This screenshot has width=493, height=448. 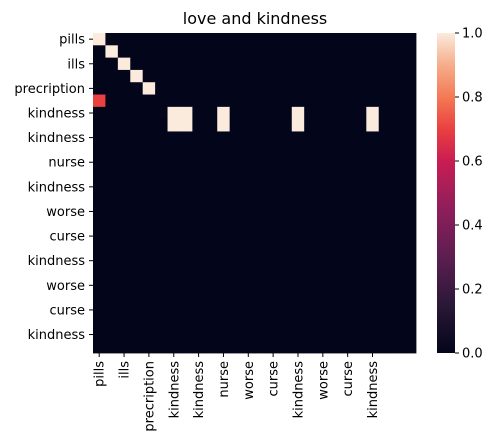 I want to click on y-tick-label: curse, so click(x=67, y=310).